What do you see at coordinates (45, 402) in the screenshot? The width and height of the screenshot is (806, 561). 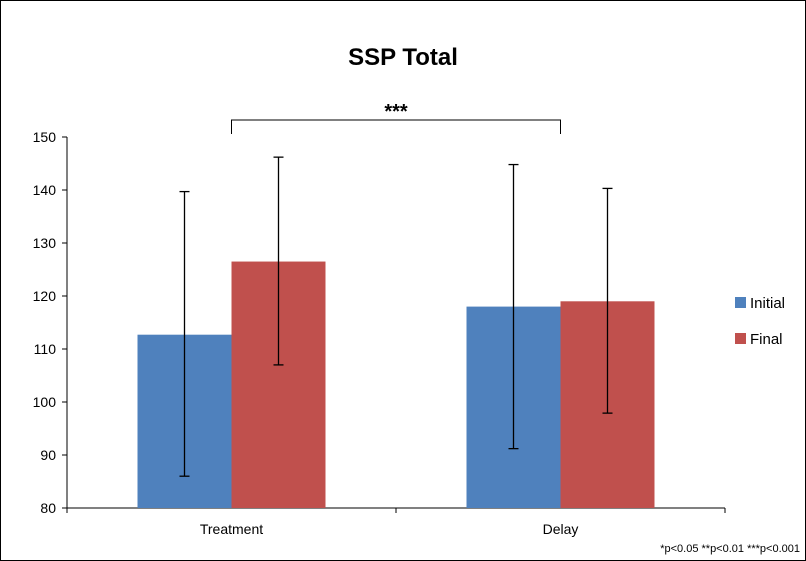 I see `y-tick-label: 100` at bounding box center [45, 402].